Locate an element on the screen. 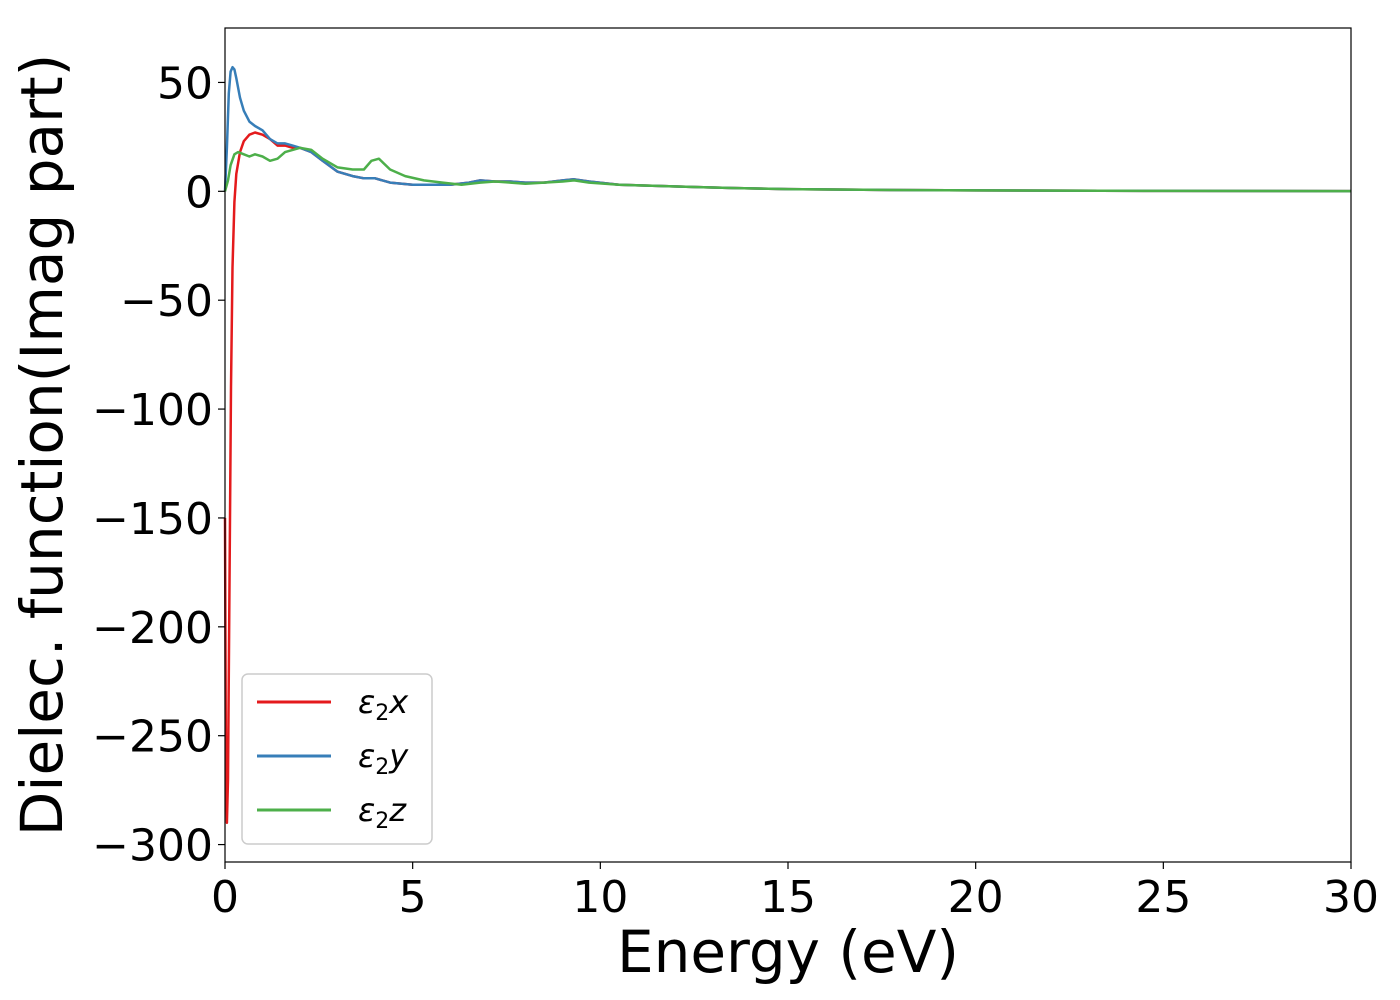 The width and height of the screenshot is (1400, 1000). y-tick-label: −300 is located at coordinates (152, 846).